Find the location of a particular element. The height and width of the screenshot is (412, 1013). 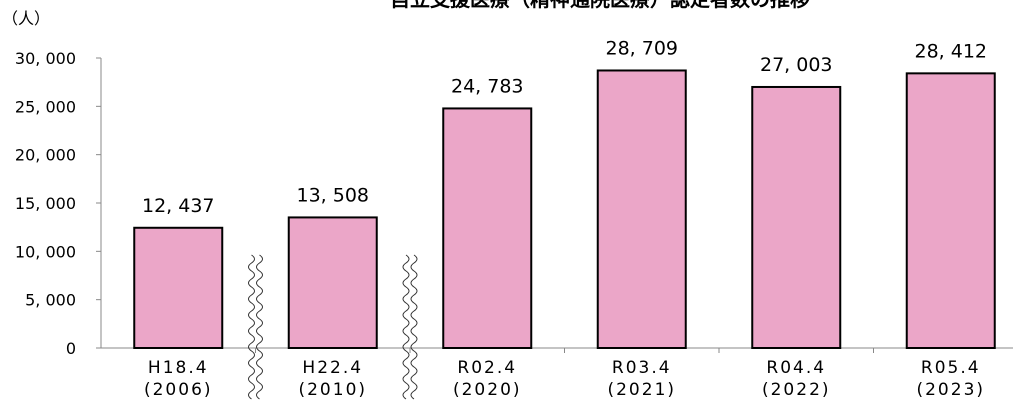

value-label: 28, 709 is located at coordinates (641, 48).